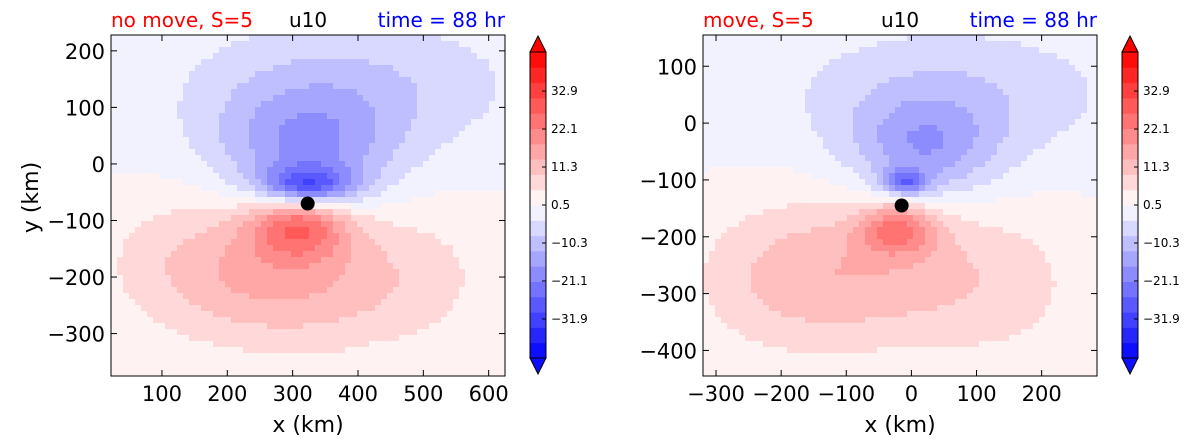 The height and width of the screenshot is (447, 1193). What do you see at coordinates (85, 52) in the screenshot?
I see `y-tick-label: 200` at bounding box center [85, 52].